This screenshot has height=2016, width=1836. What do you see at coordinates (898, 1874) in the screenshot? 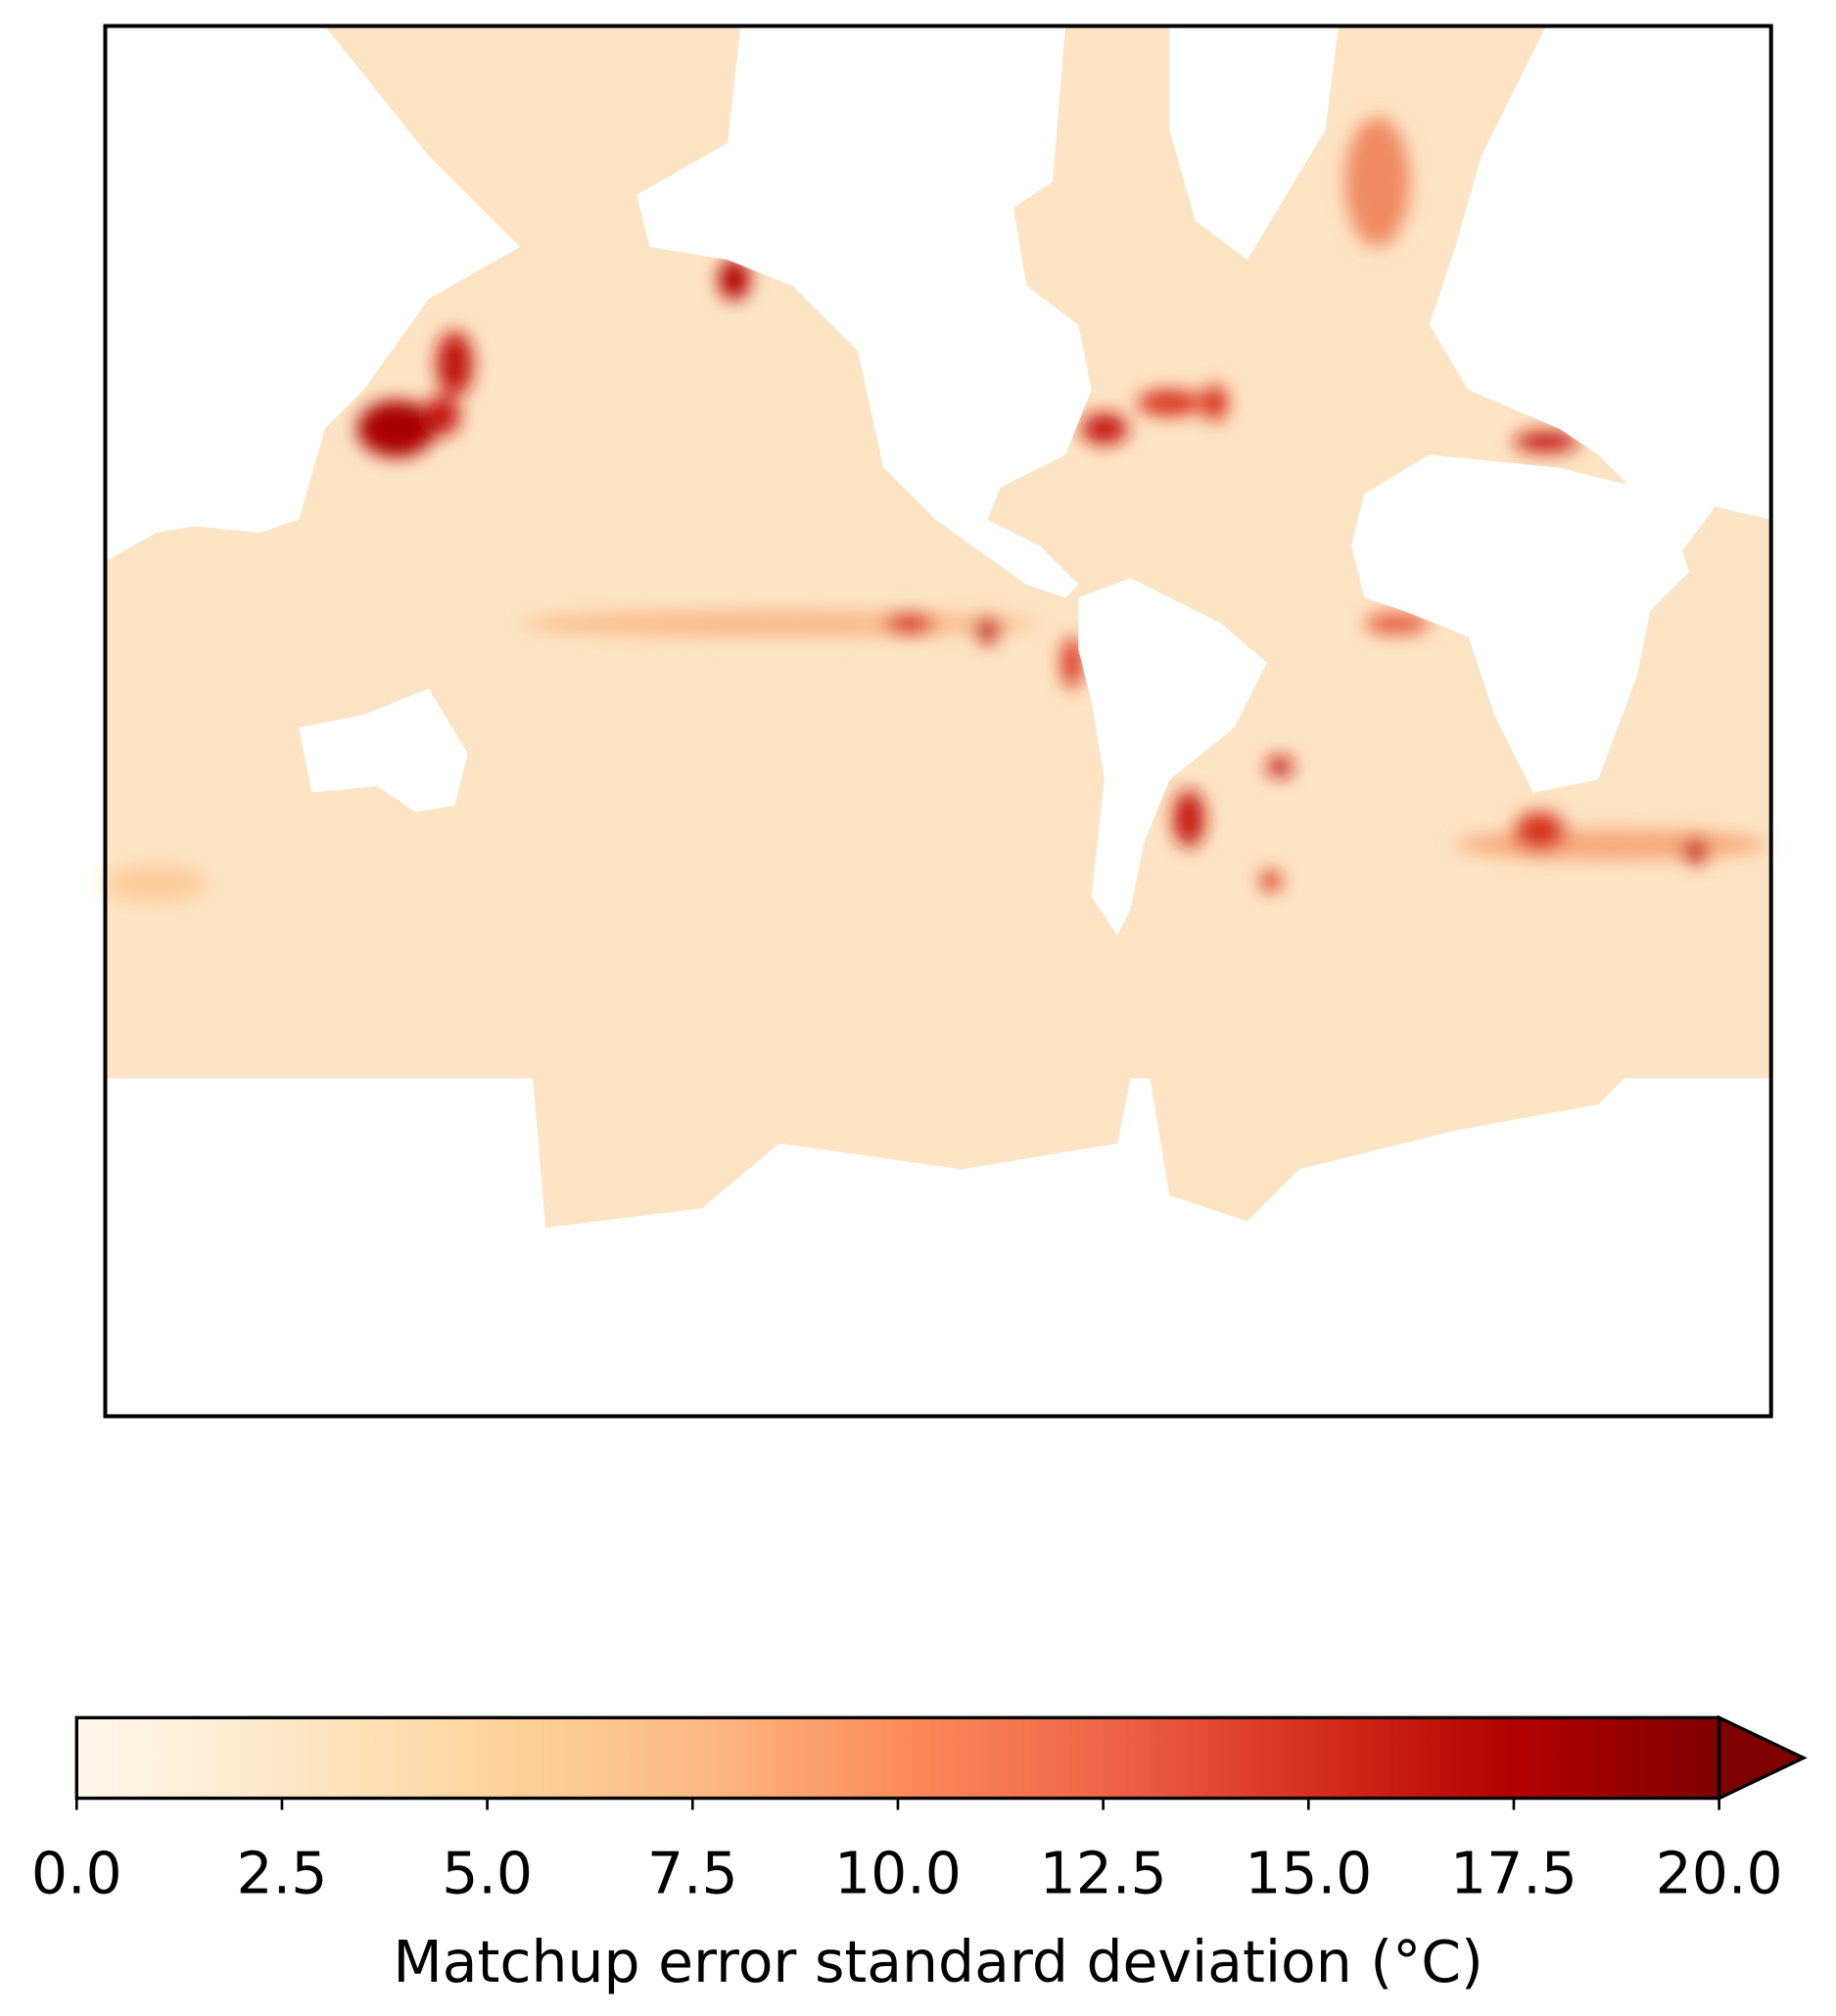
I see `tick-label: 10.0` at bounding box center [898, 1874].